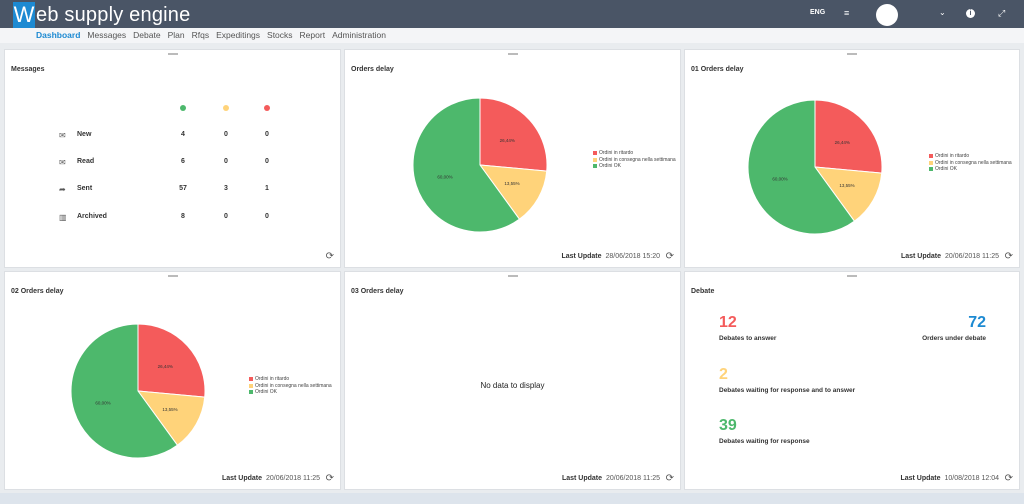 The height and width of the screenshot is (504, 1024). Describe the element at coordinates (267, 134) in the screenshot. I see `count-new-red: 0` at that location.